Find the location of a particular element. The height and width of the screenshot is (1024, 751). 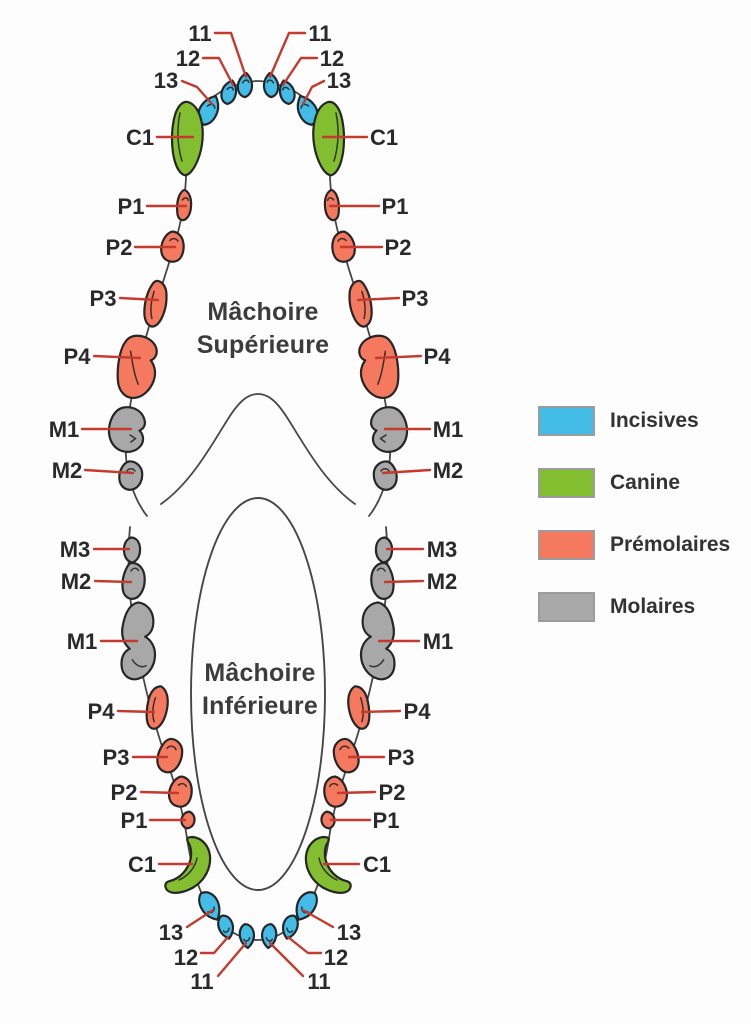

tooth-shape-lower-left-P1 is located at coordinates (188, 820).